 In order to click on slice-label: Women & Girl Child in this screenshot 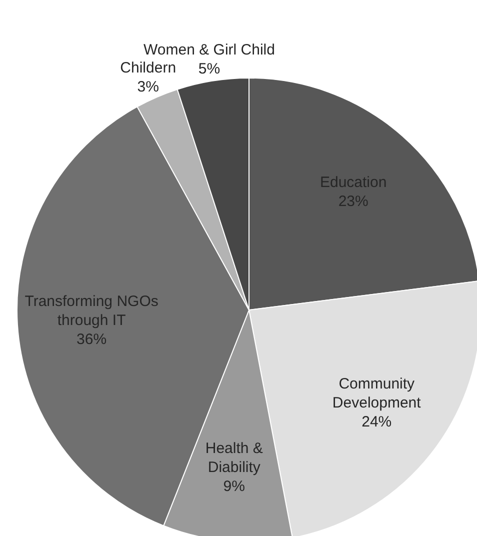, I will do `click(209, 49)`.